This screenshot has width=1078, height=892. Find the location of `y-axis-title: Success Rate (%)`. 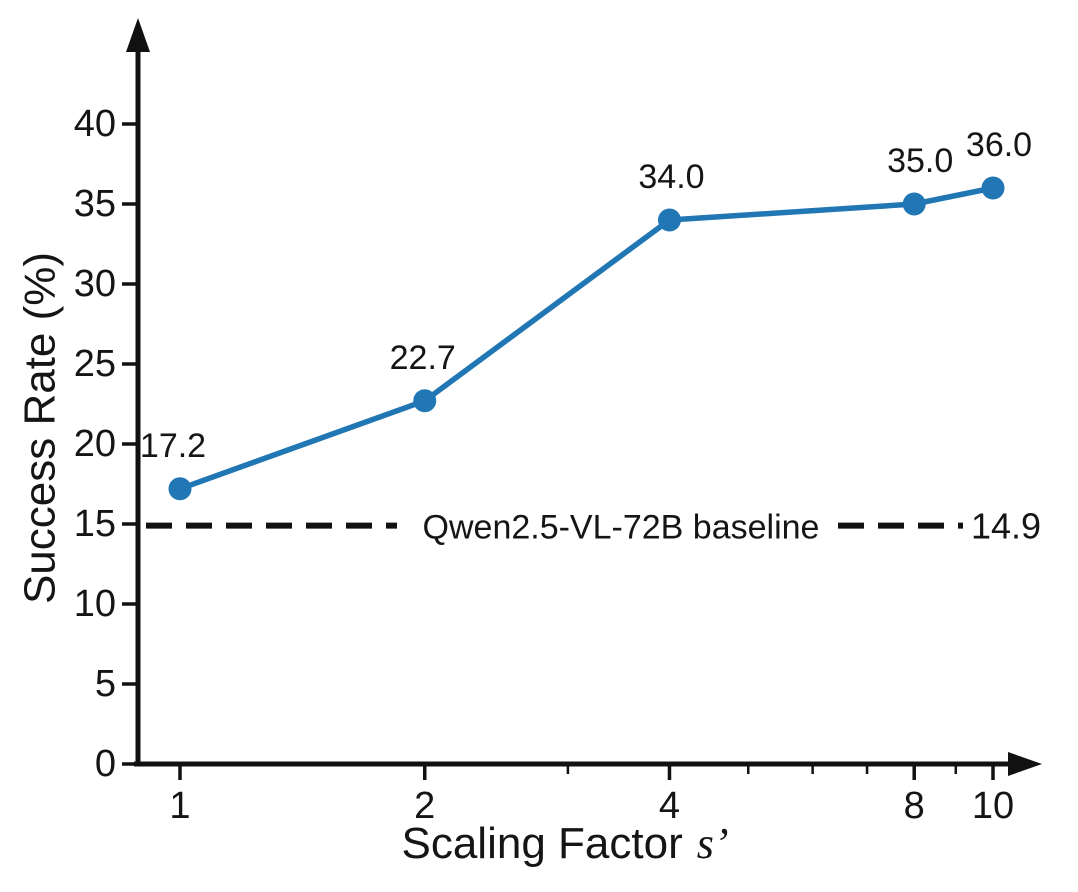

y-axis-title: Success Rate (%) is located at coordinates (40, 428).